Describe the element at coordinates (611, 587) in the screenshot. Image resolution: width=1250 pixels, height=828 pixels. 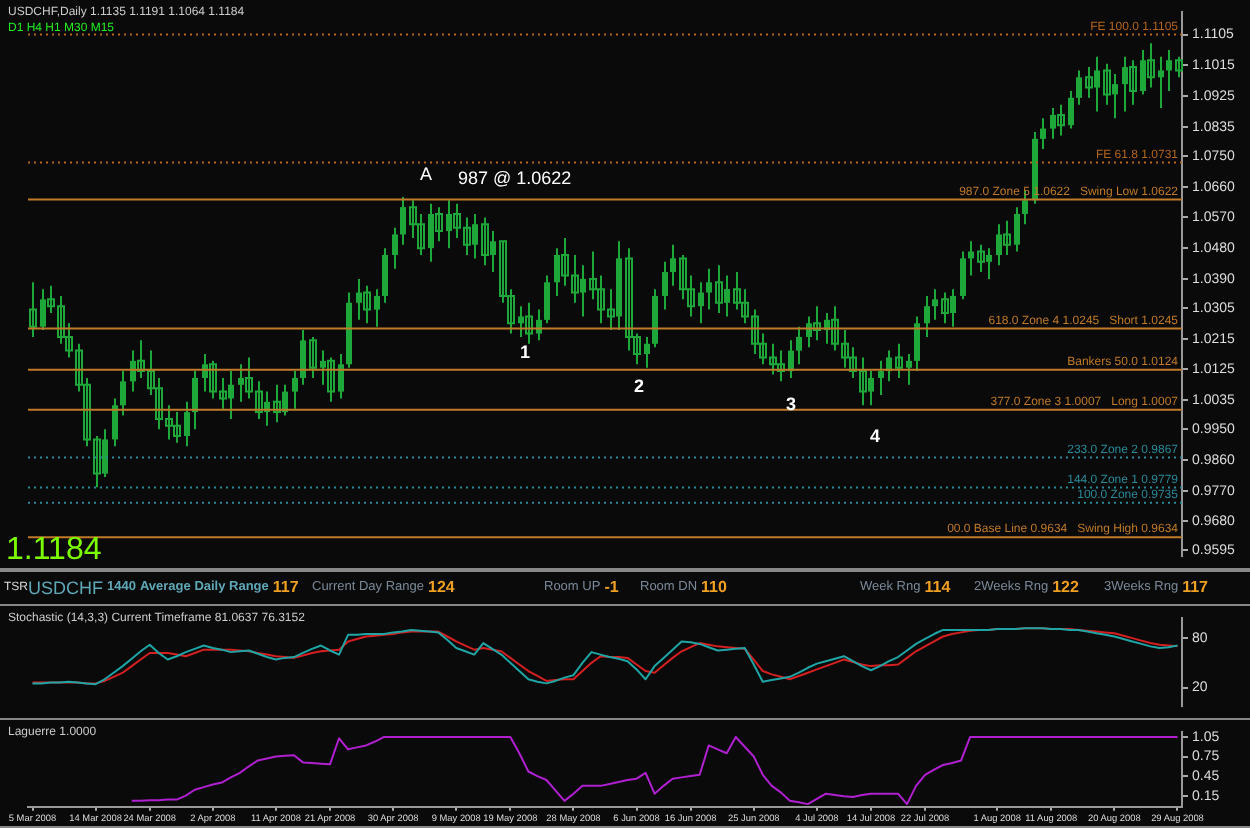
I see `text: -1` at that location.